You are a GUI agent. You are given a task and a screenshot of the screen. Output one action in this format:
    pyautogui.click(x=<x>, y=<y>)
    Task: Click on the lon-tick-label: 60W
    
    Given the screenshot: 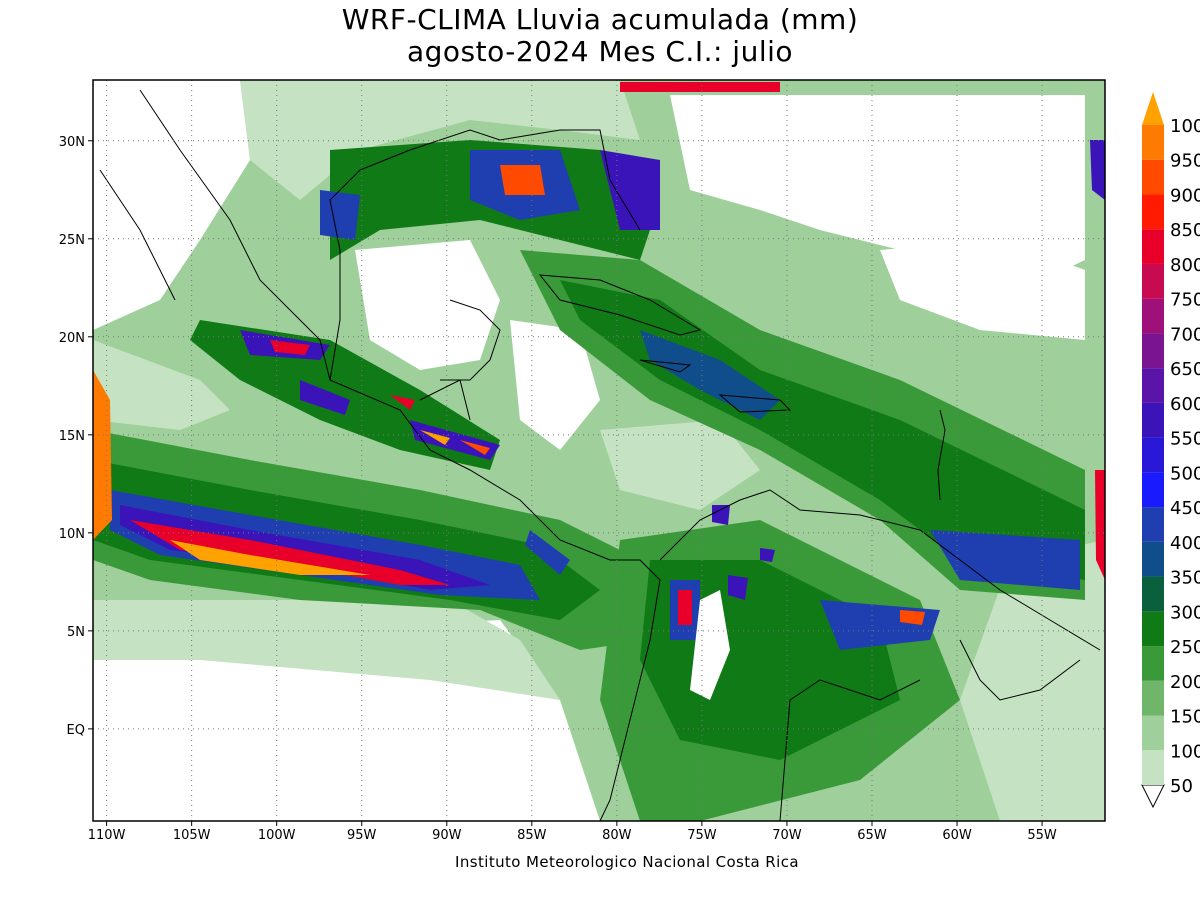 What is the action you would take?
    pyautogui.click(x=957, y=835)
    